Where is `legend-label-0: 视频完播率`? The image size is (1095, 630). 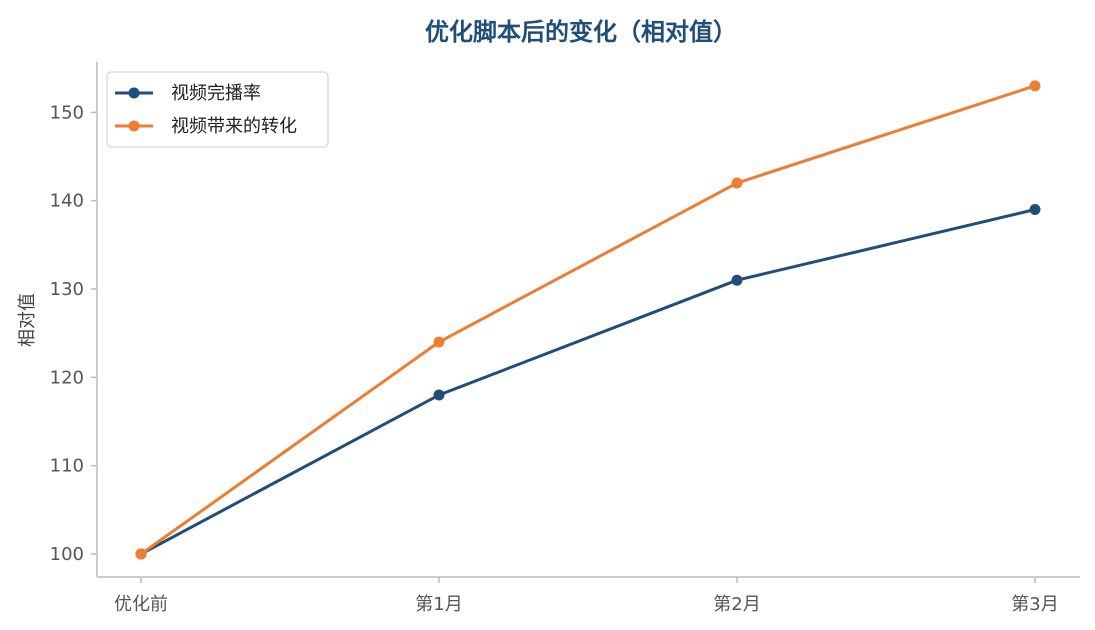 legend-label-0: 视频完播率 is located at coordinates (216, 93).